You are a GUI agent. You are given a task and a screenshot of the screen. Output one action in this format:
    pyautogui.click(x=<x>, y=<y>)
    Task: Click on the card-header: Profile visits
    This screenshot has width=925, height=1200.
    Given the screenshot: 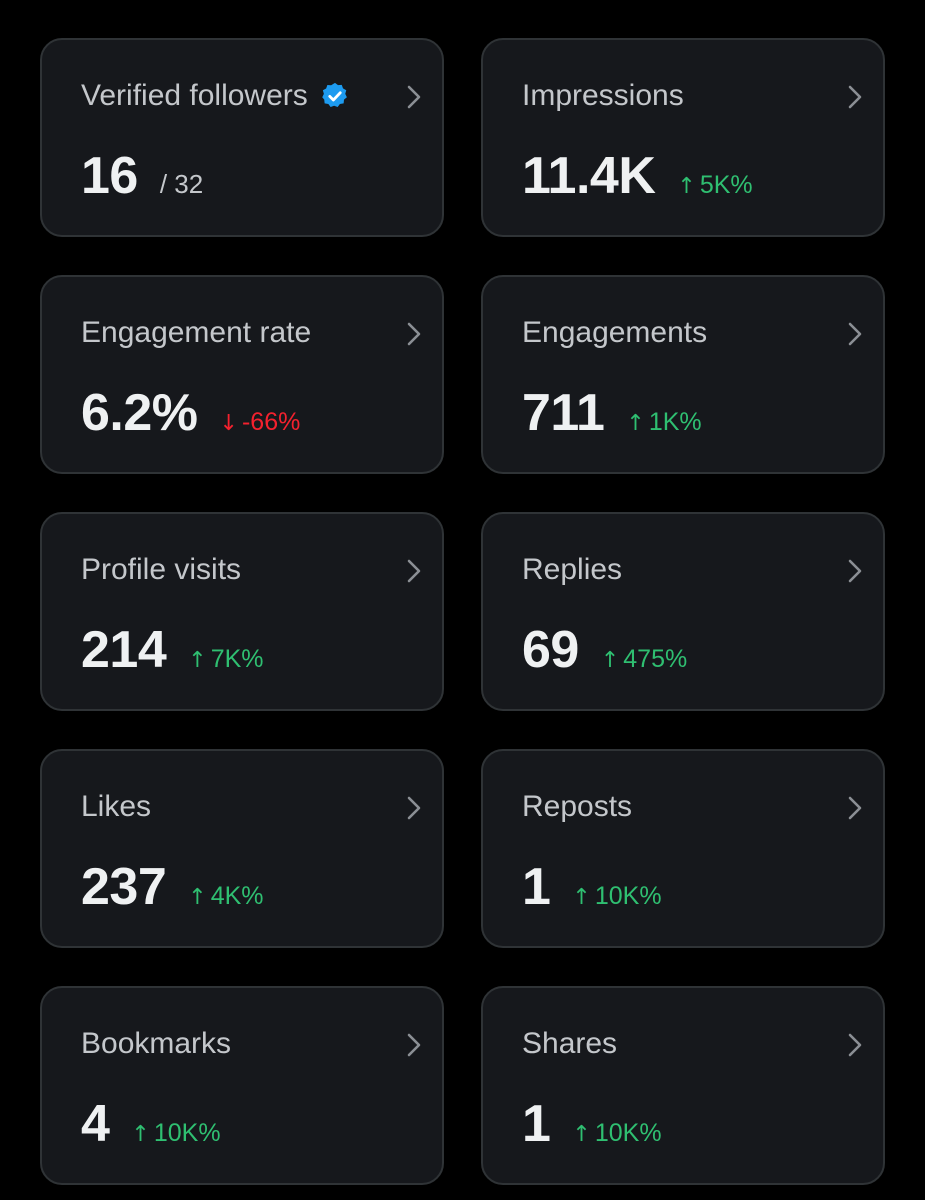 What is the action you would take?
    pyautogui.click(x=161, y=570)
    